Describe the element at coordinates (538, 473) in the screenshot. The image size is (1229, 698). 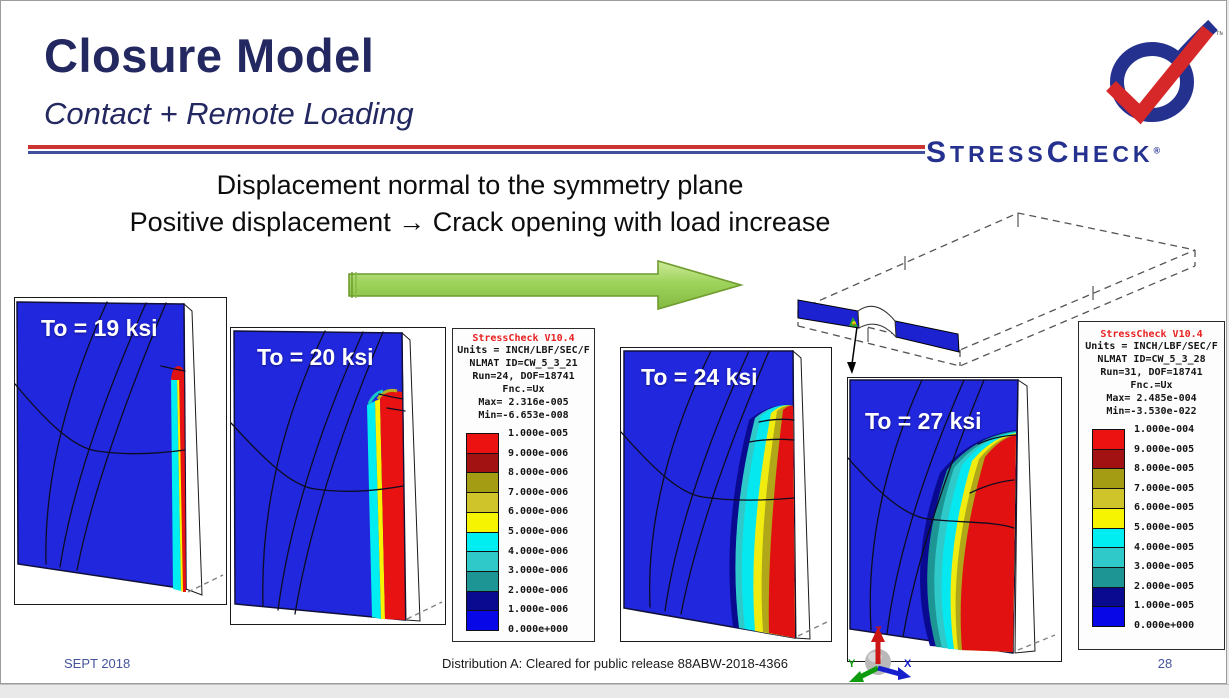
I see `legend-value: 8.000e-006` at that location.